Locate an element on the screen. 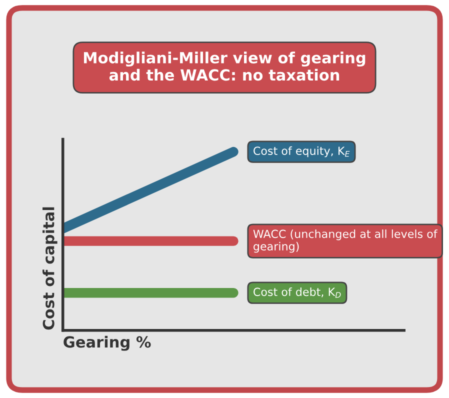 The height and width of the screenshot is (398, 449). series-label: Cost of equity, K$_{E}$ is located at coordinates (302, 152).